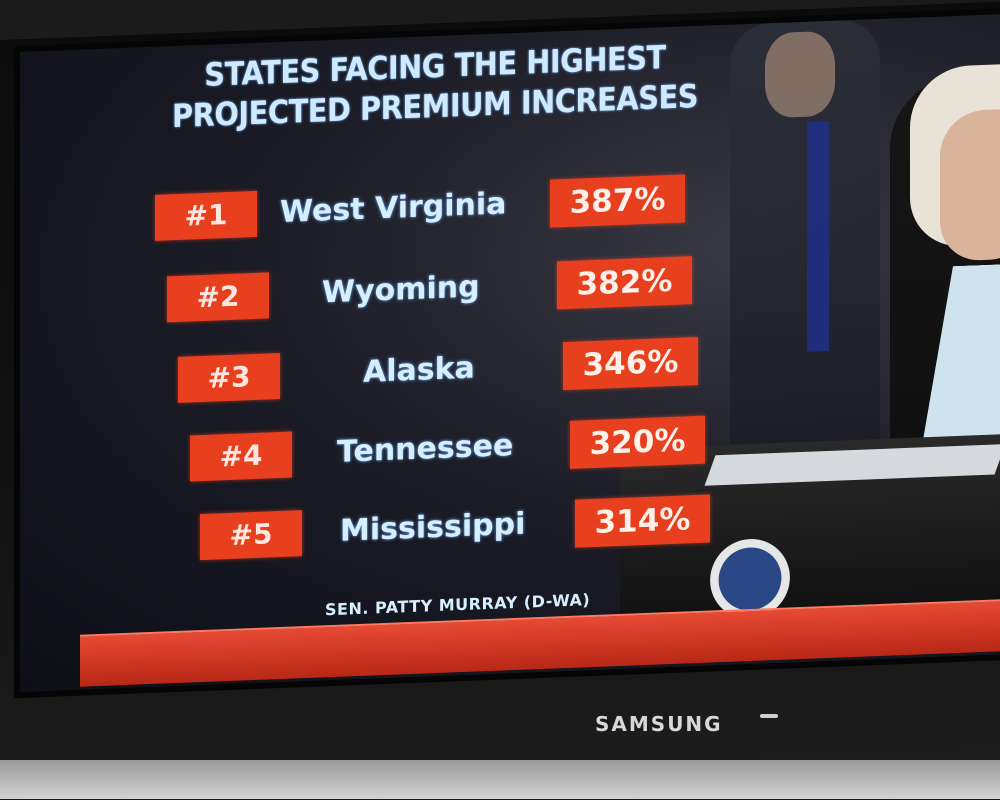  Describe the element at coordinates (393, 208) in the screenshot. I see `state-name: West Virginia` at that location.